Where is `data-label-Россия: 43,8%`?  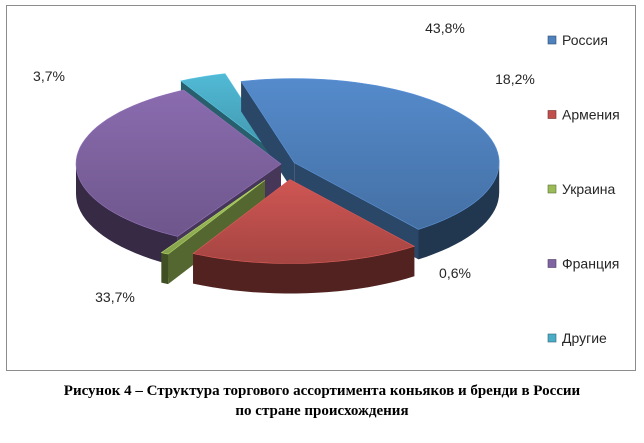 data-label-Россия: 43,8% is located at coordinates (445, 28).